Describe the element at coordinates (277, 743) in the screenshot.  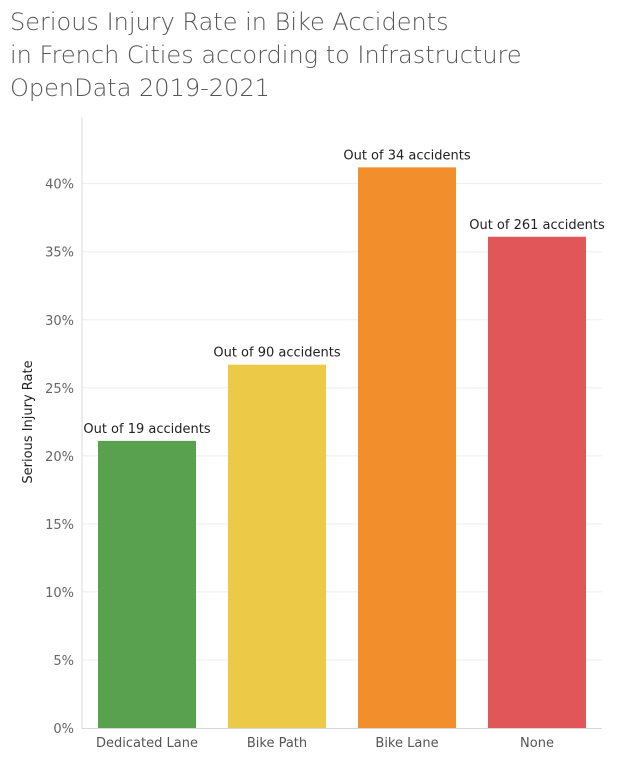
I see `x-category-label: Bike Path` at that location.